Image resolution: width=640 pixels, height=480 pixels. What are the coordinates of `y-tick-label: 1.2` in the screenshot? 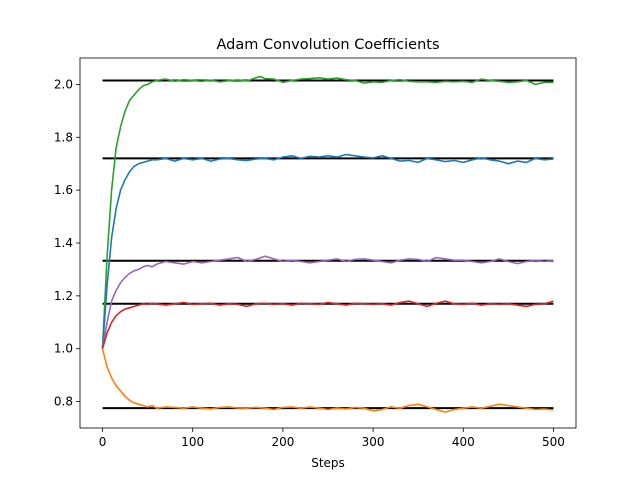 It's located at (63, 296).